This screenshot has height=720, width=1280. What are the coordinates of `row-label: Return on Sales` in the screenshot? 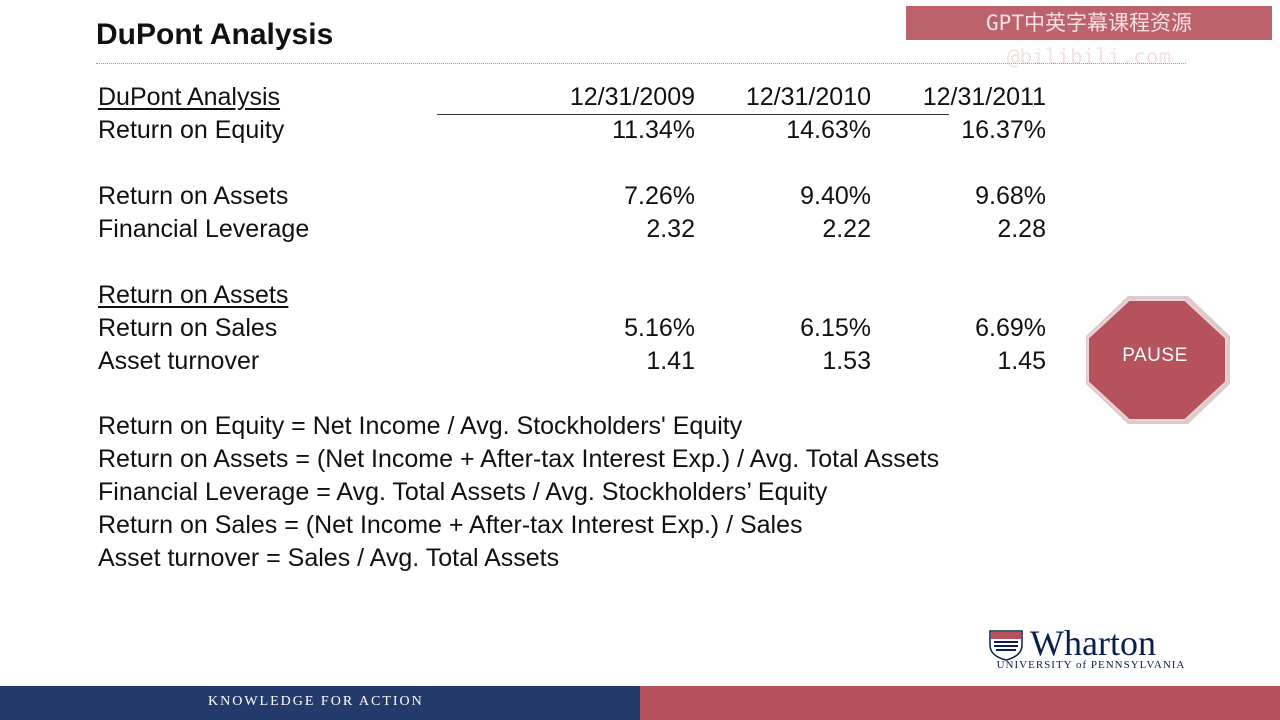 It's located at (188, 328).